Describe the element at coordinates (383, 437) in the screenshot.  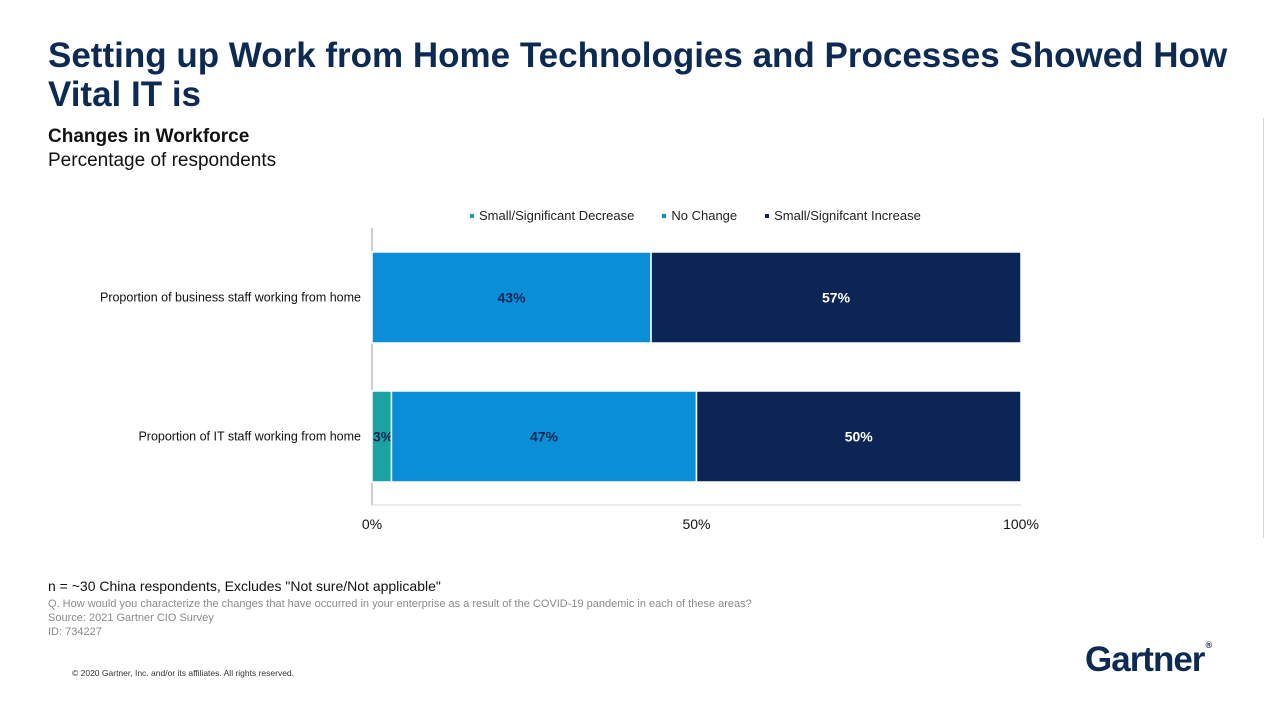
I see `data-label: 3%` at that location.